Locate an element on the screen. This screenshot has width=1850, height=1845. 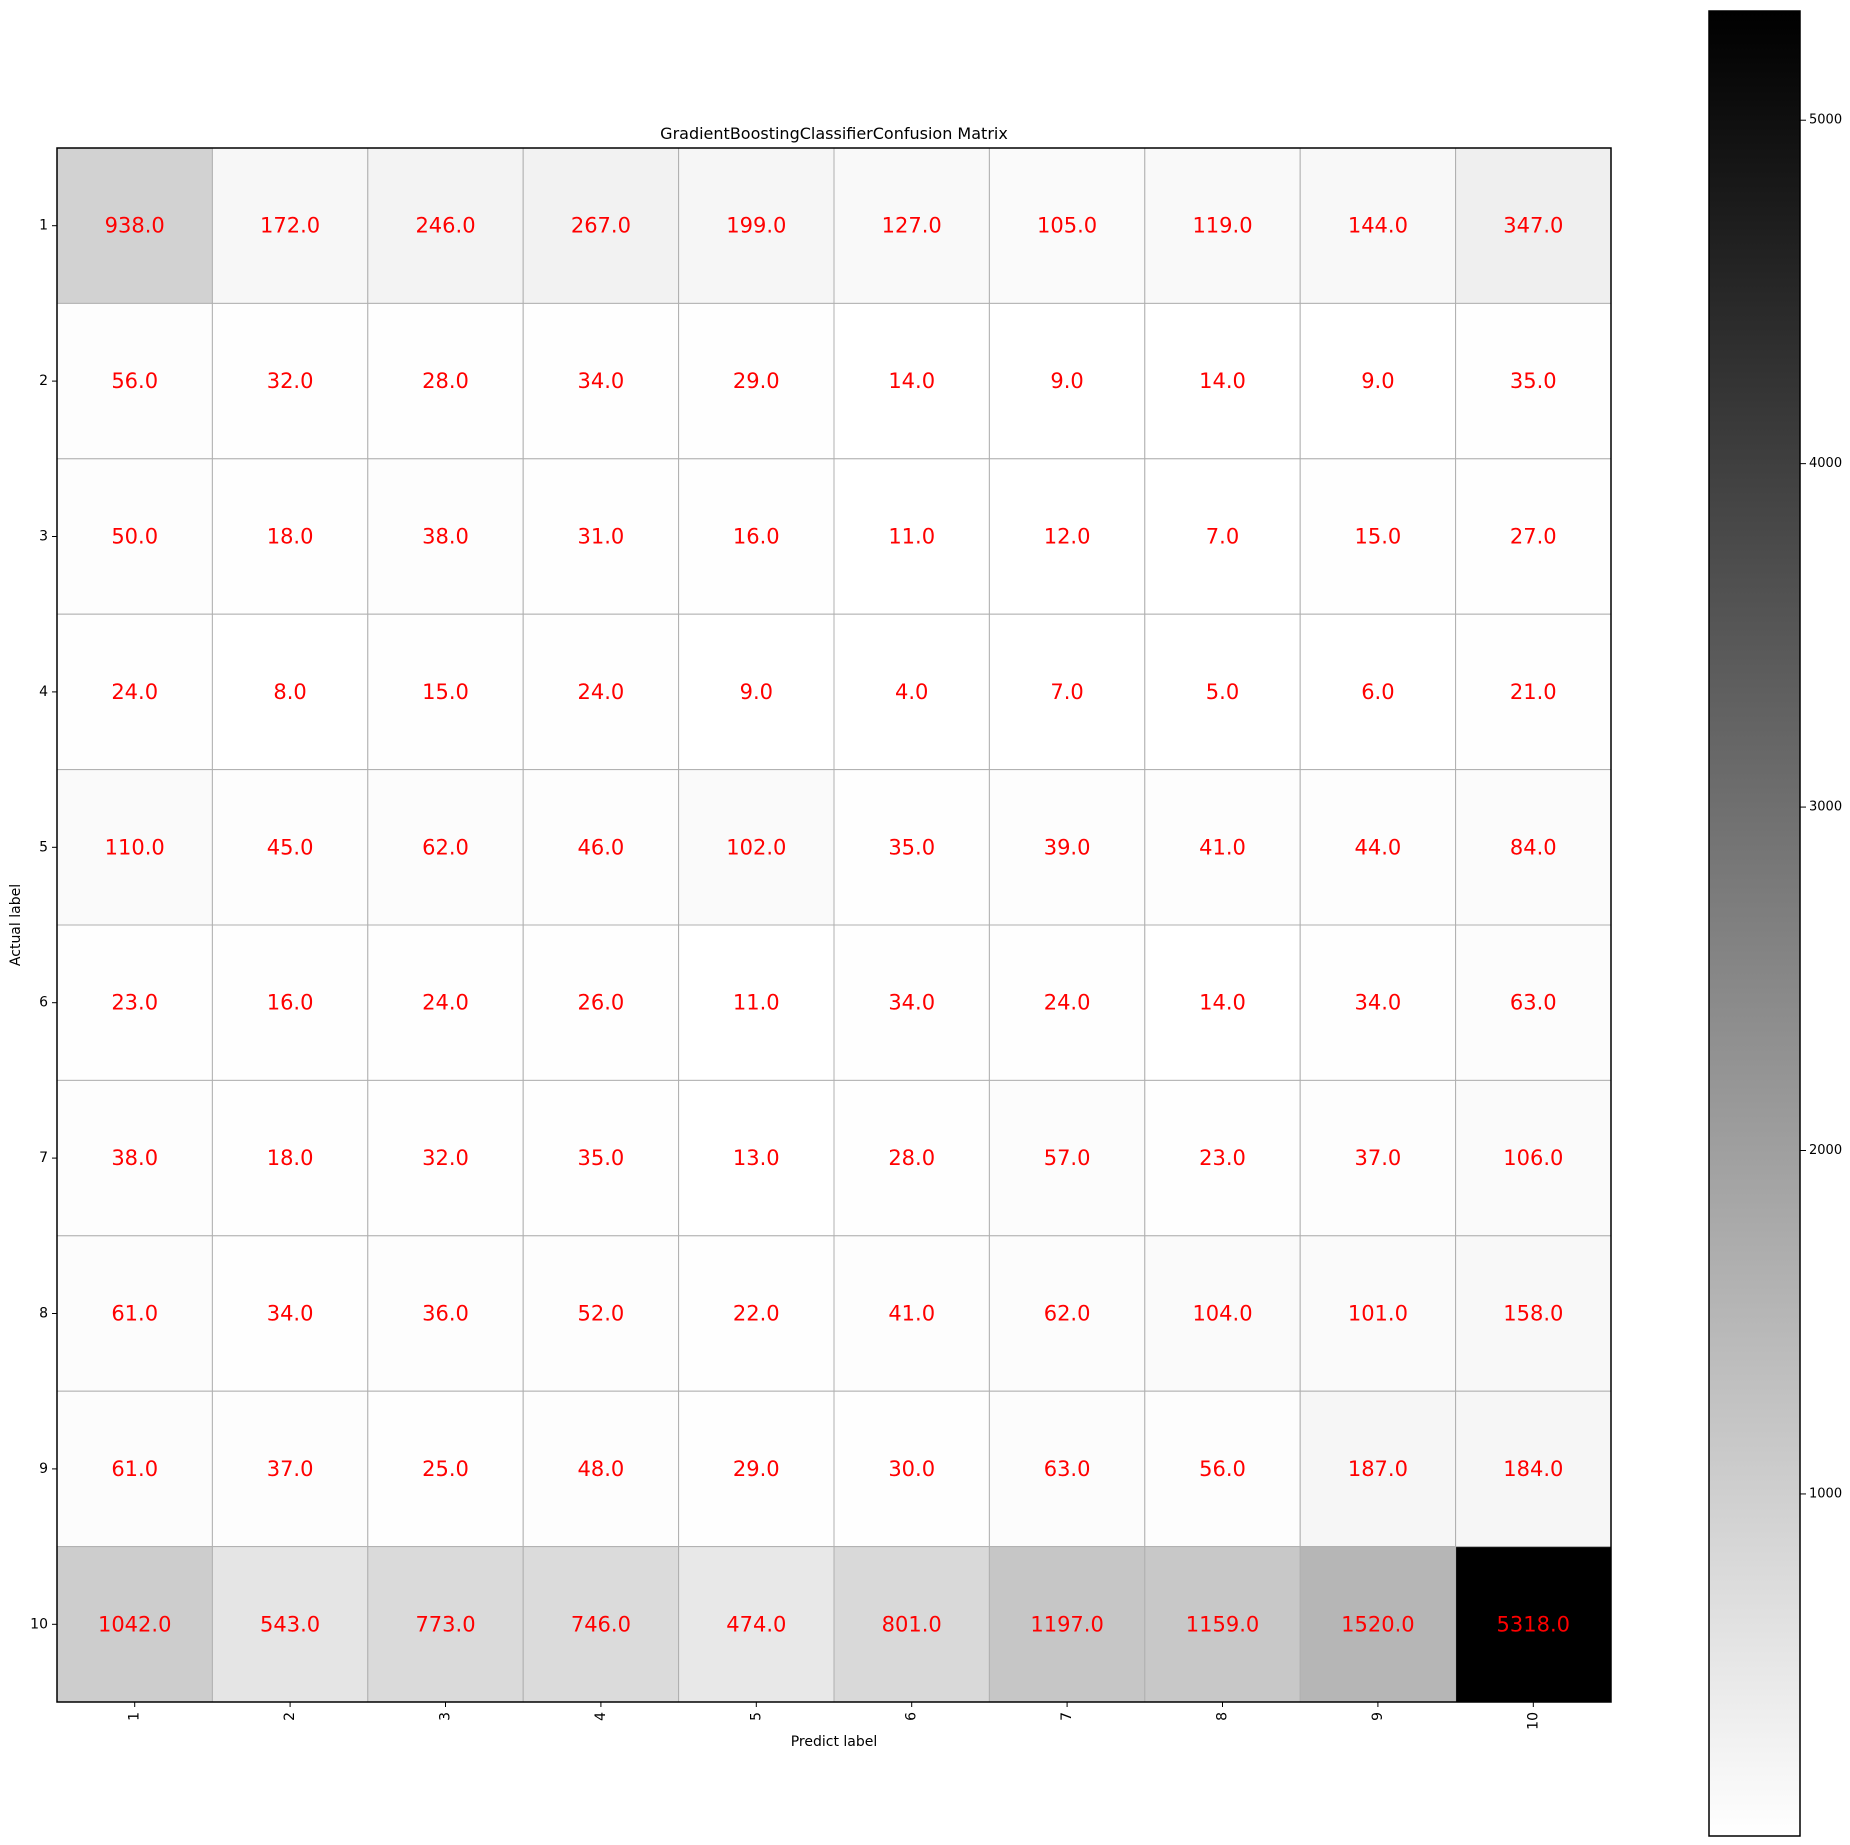
y-tick-label: 5 is located at coordinates (43, 847).